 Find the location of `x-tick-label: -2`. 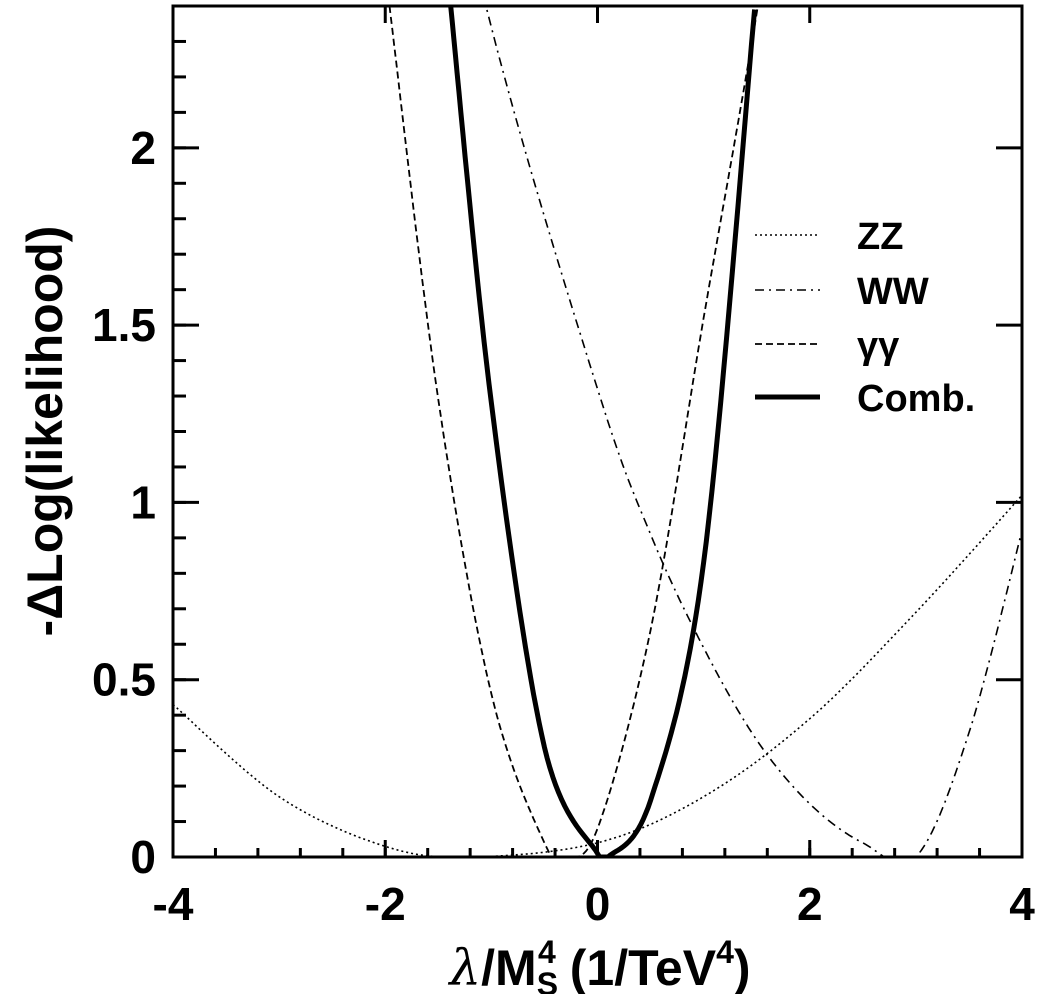

x-tick-label: -2 is located at coordinates (385, 904).